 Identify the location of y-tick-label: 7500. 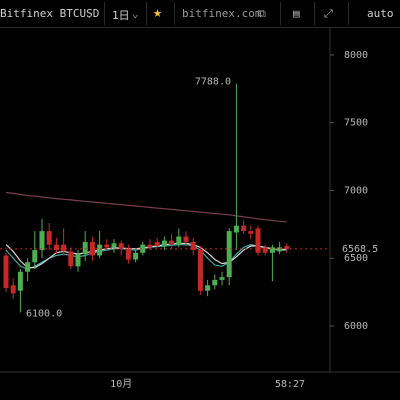
(356, 123).